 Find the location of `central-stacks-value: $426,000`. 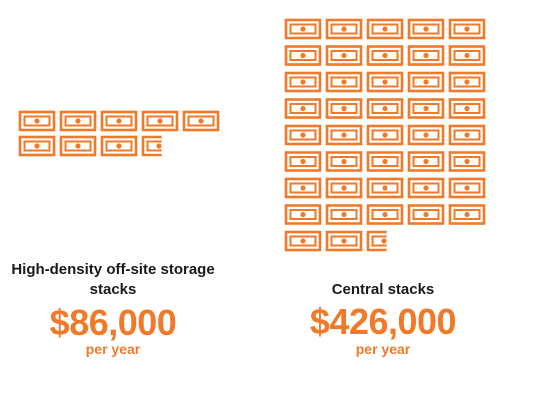

central-stacks-value: $426,000 is located at coordinates (383, 321).